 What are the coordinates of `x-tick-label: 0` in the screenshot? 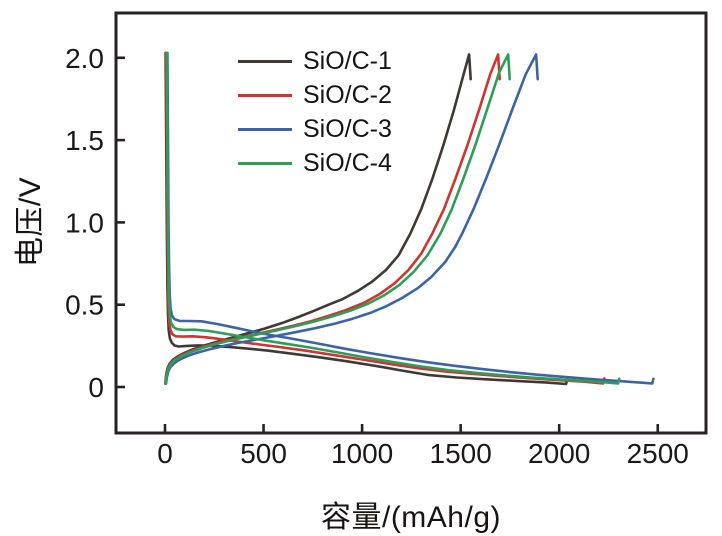 It's located at (165, 453).